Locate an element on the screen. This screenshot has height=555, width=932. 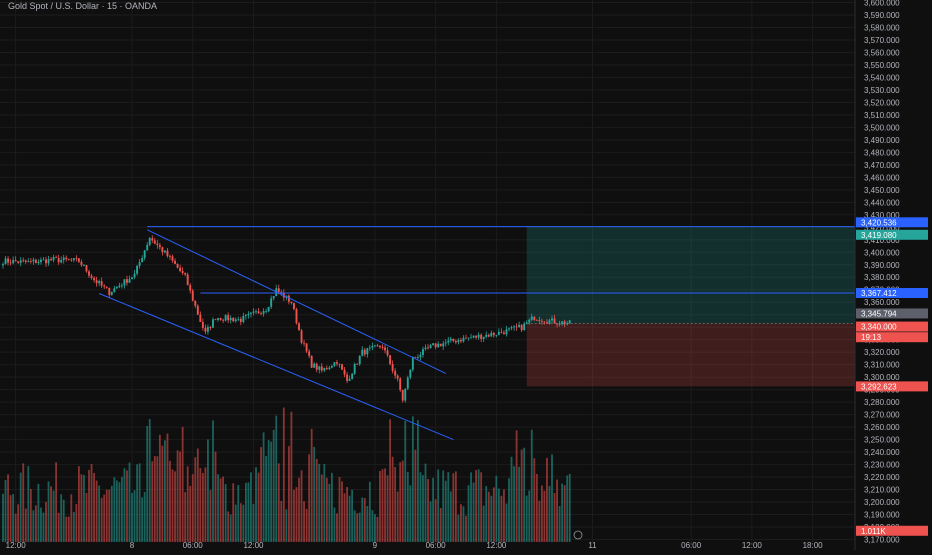
position-zones is located at coordinates (690, 306).